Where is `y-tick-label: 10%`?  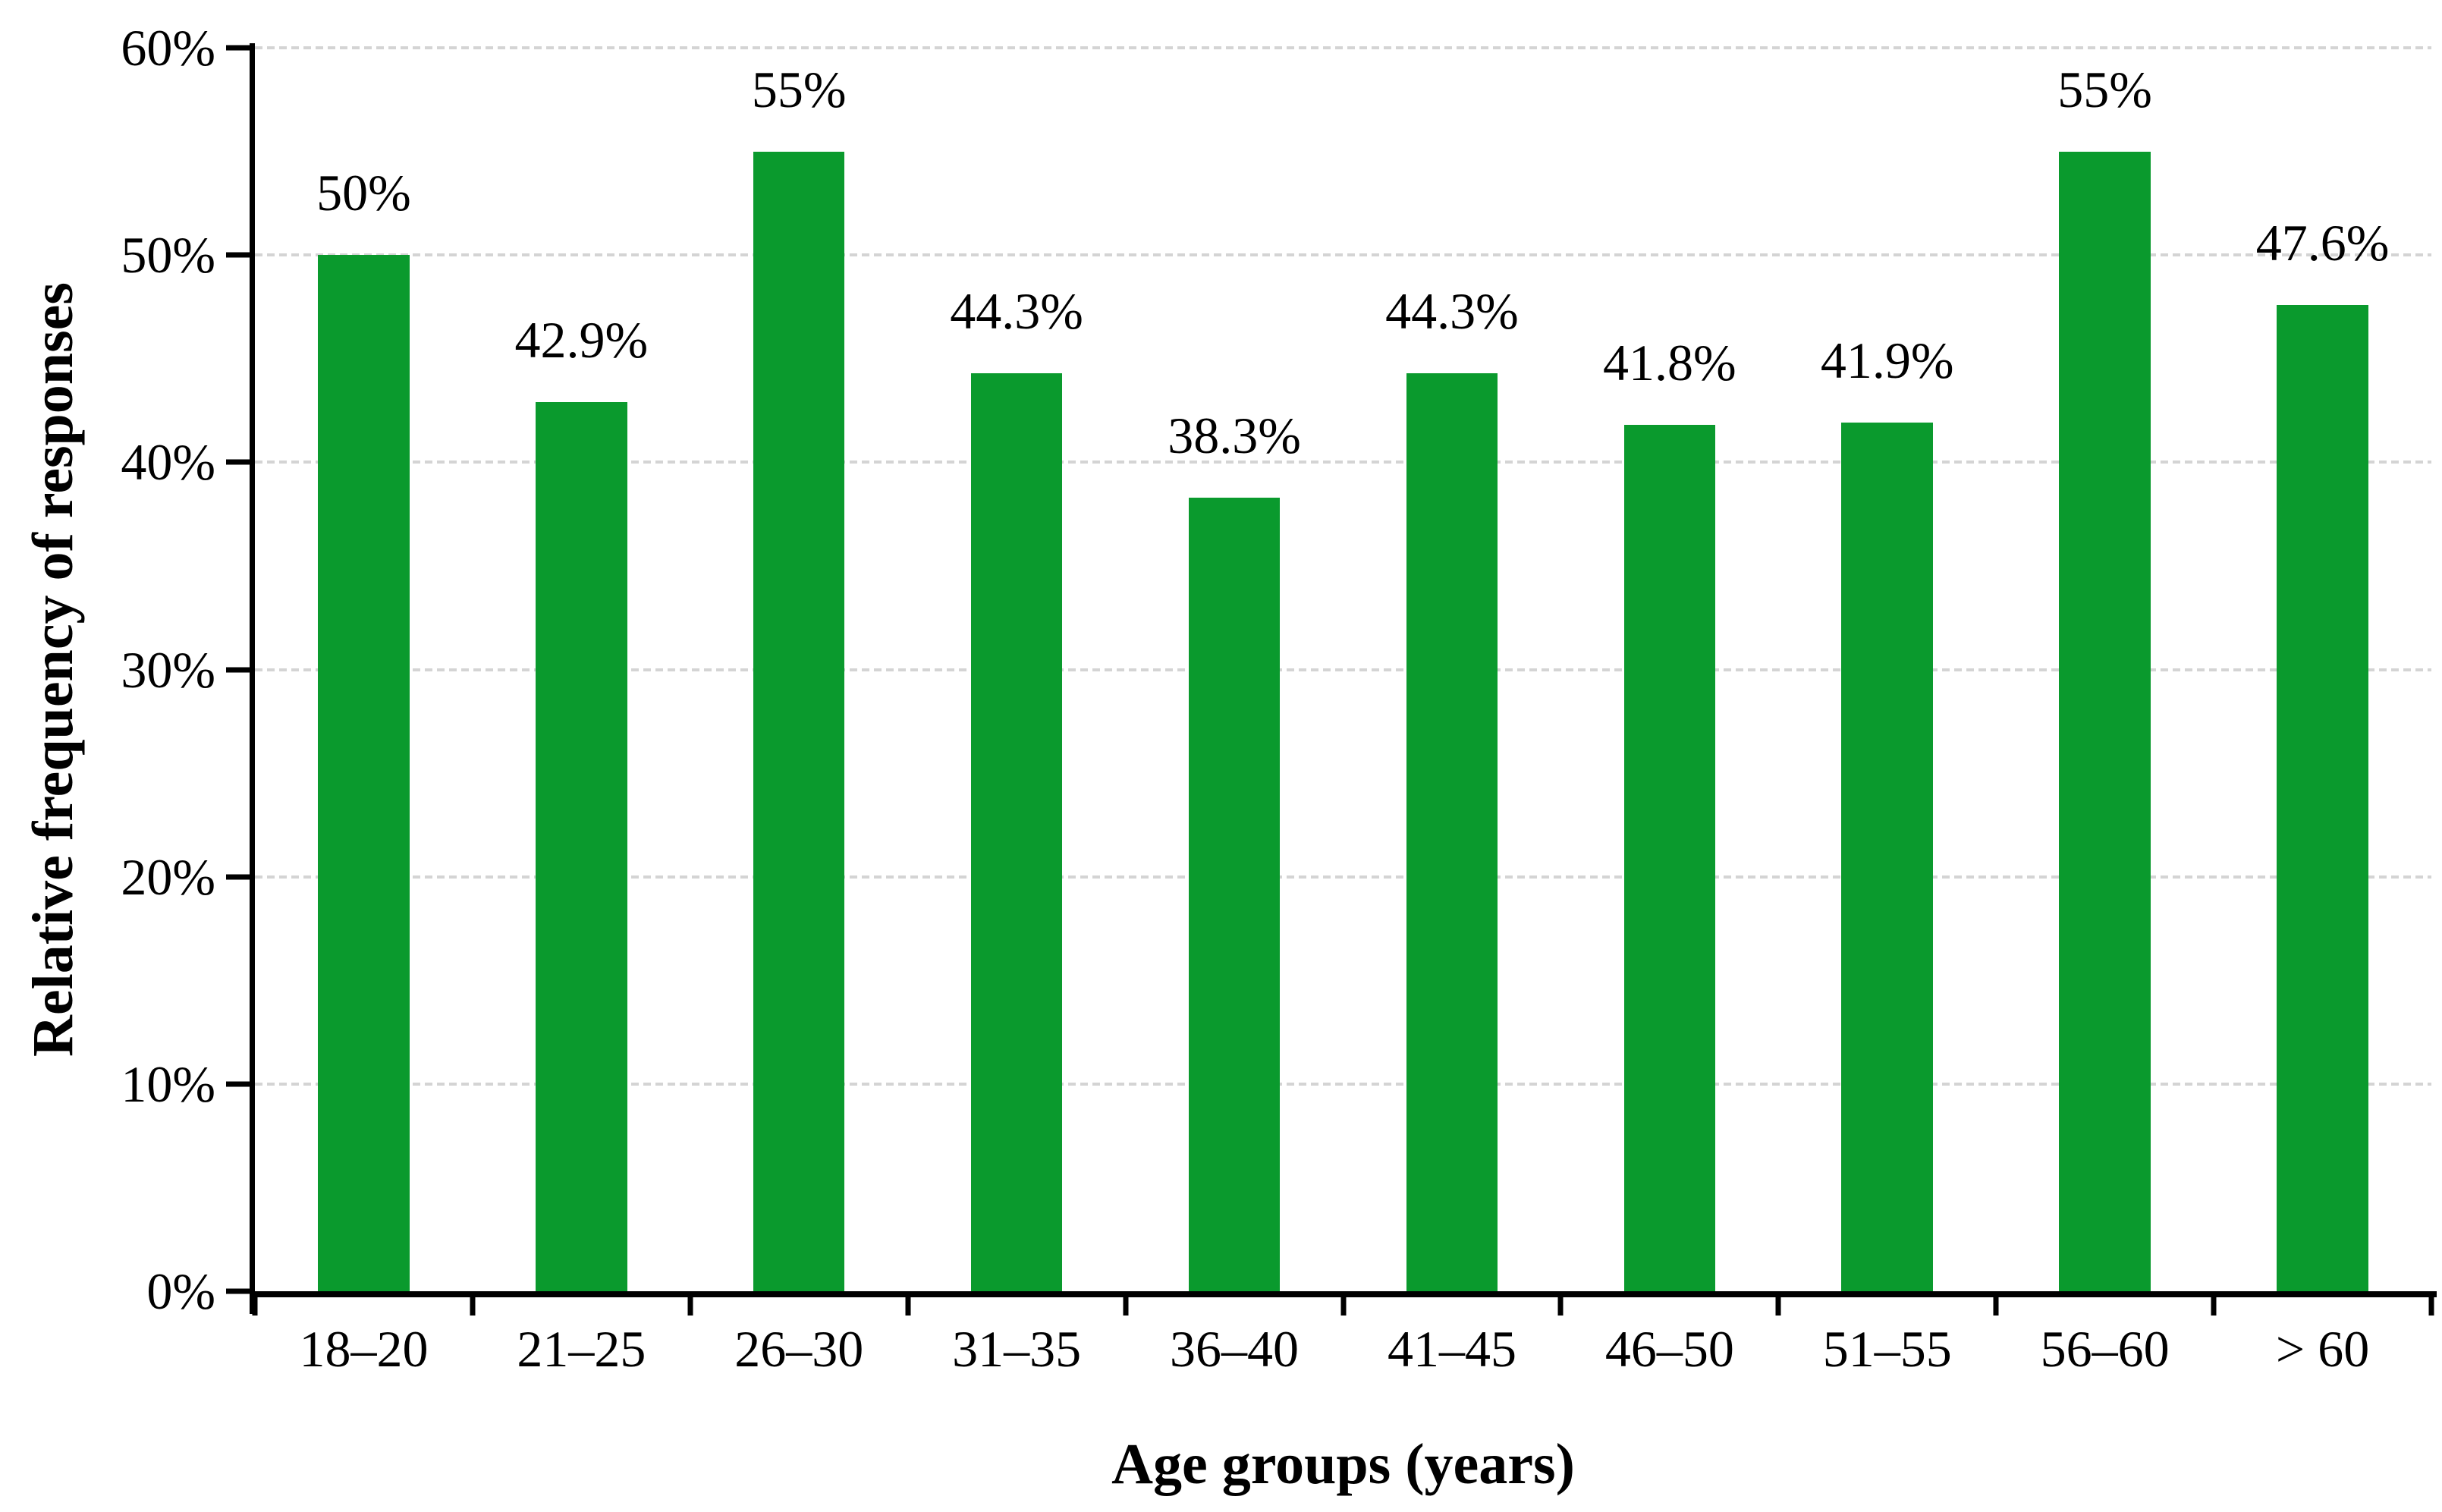
y-tick-label: 10% is located at coordinates (168, 1084).